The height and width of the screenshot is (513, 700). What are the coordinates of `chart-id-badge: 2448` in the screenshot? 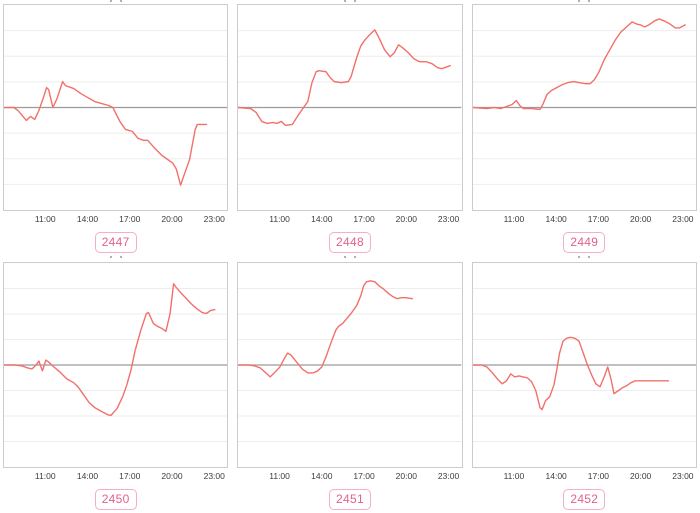 It's located at (350, 242).